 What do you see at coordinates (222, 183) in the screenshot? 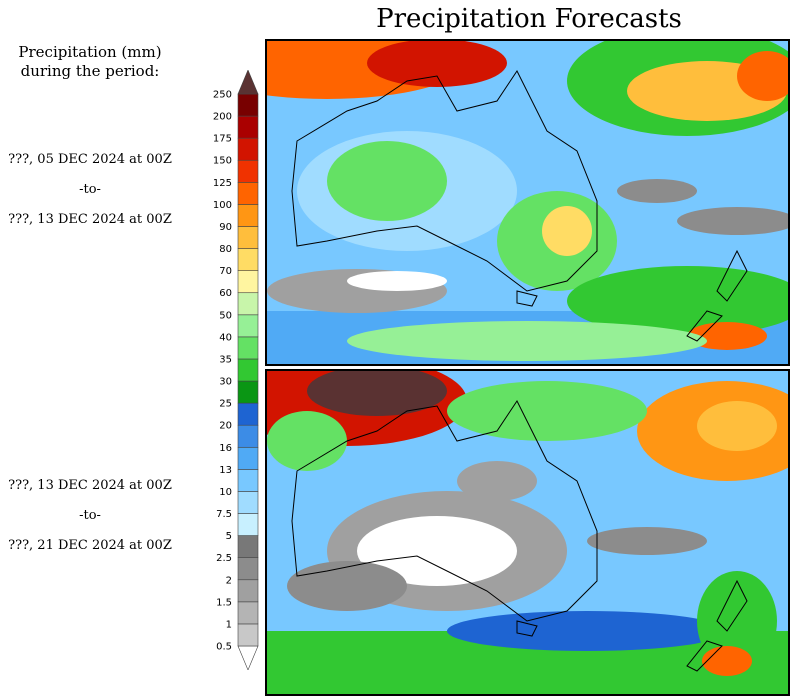
I see `colorbar-tick-label: 125` at bounding box center [222, 183].